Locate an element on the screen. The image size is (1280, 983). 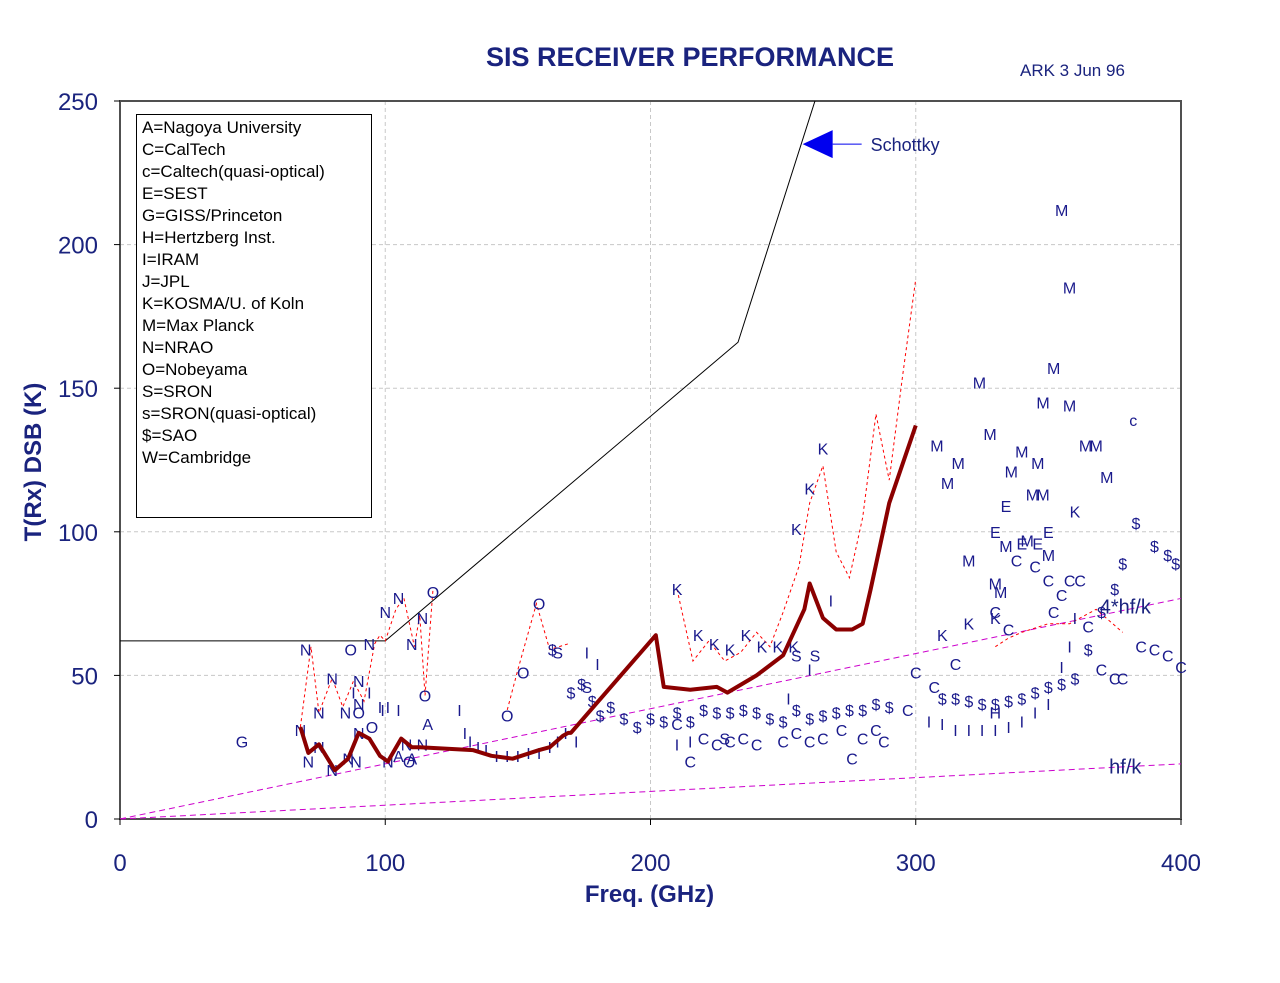
legend-entry: G=GISS/Princeton is located at coordinates (212, 215).